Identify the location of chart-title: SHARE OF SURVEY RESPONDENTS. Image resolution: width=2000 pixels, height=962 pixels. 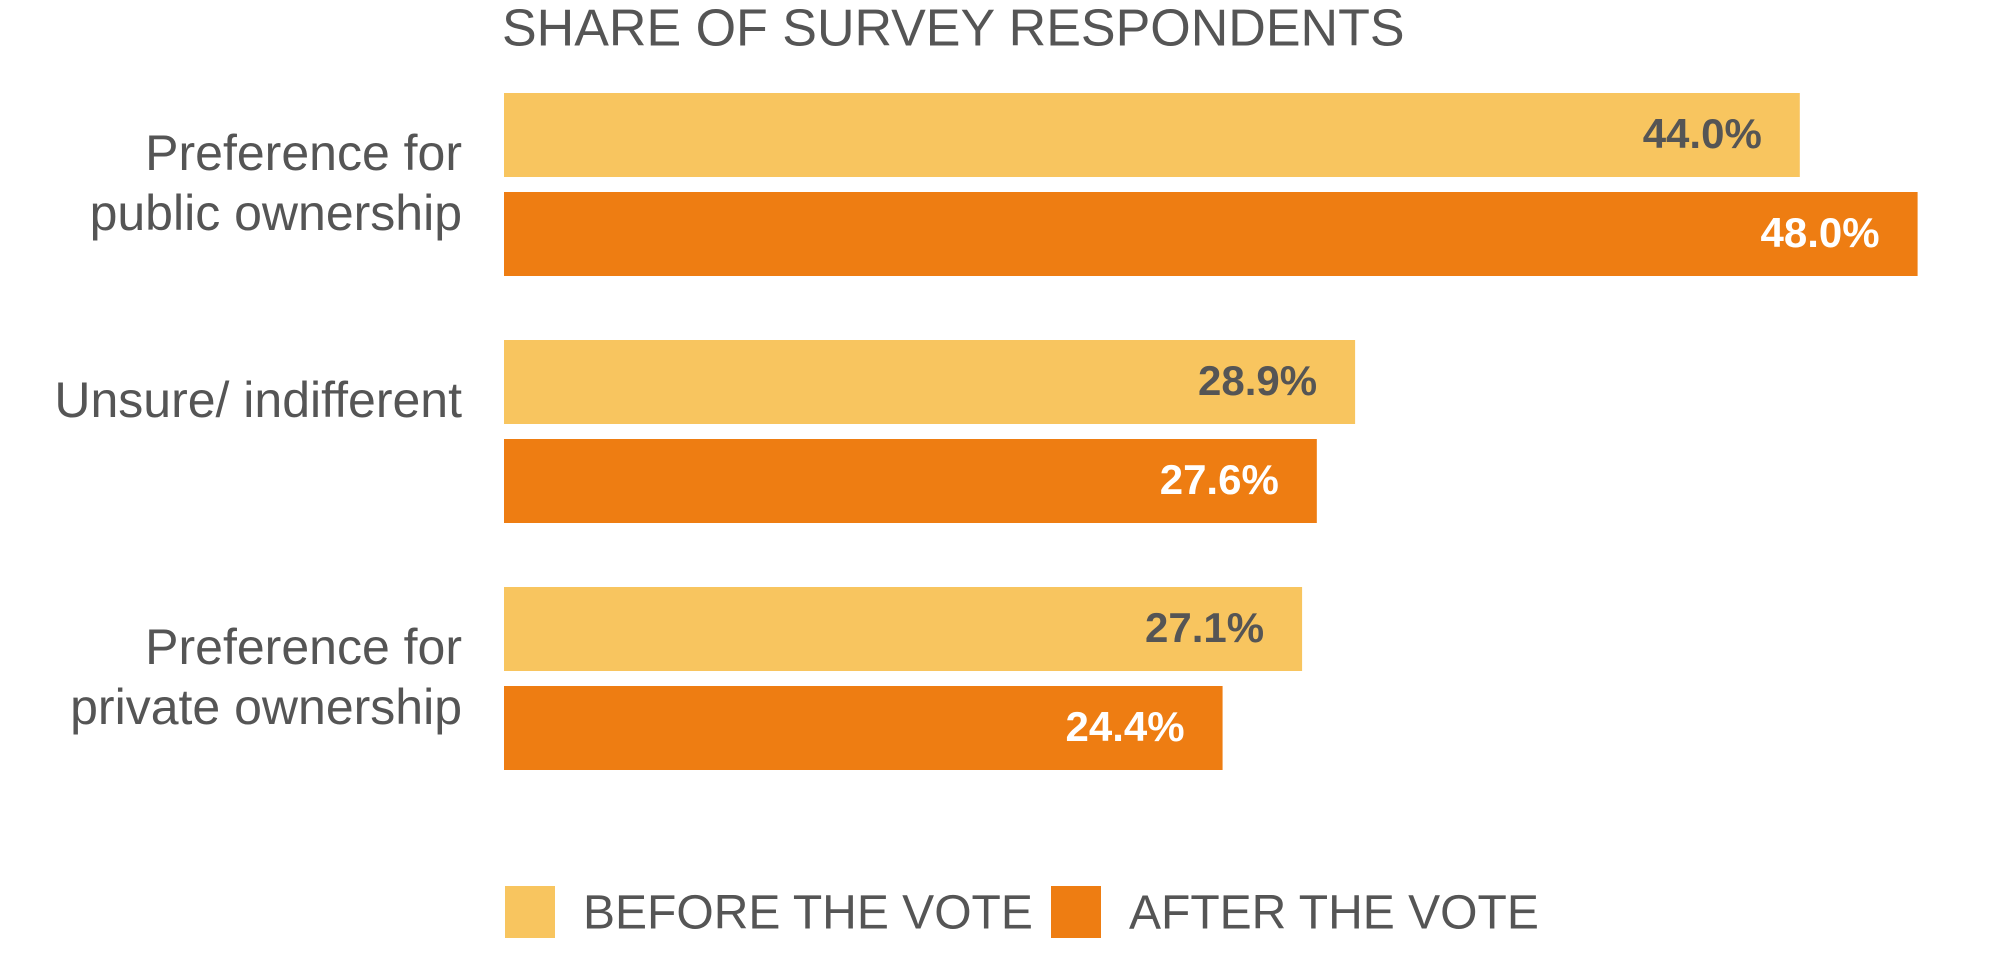
(953, 29).